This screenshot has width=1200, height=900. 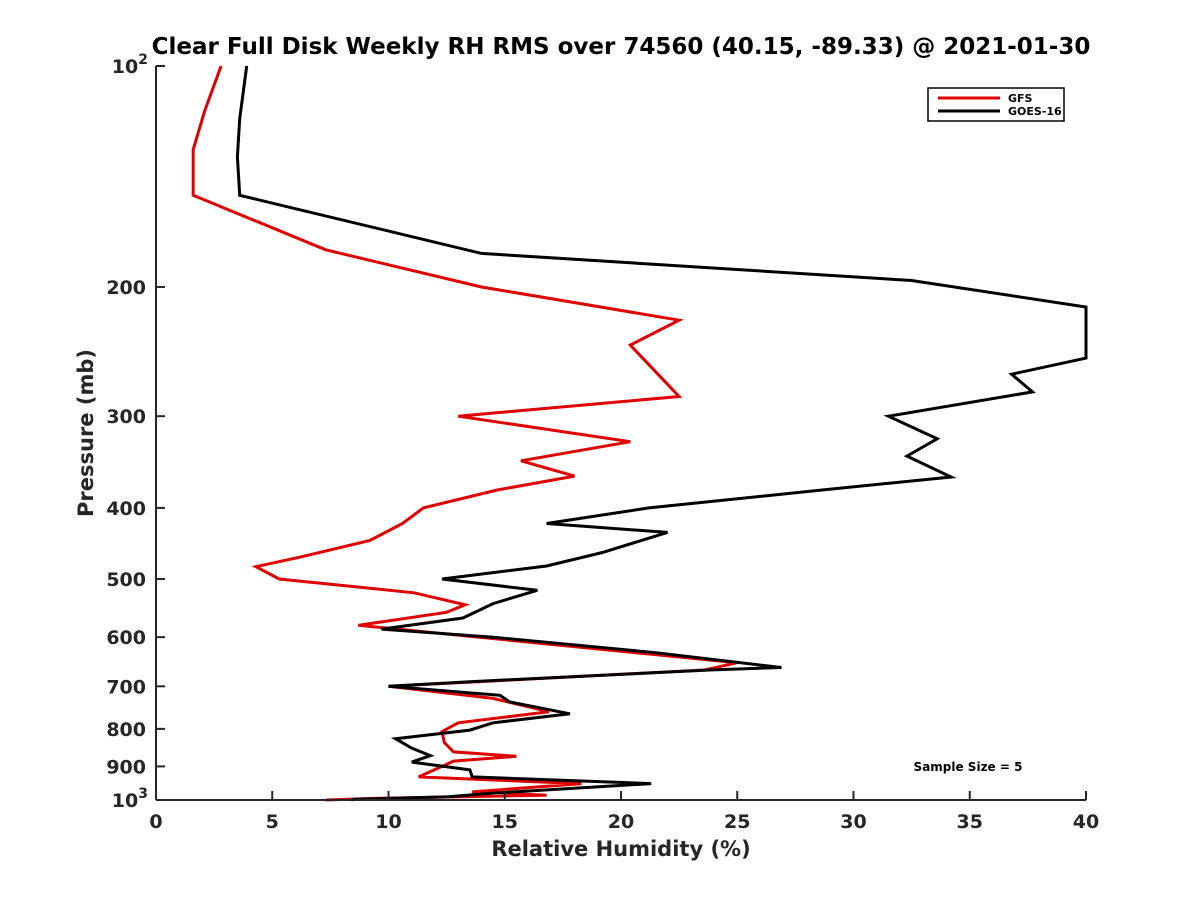 I want to click on x-tick-label: 20, so click(x=621, y=822).